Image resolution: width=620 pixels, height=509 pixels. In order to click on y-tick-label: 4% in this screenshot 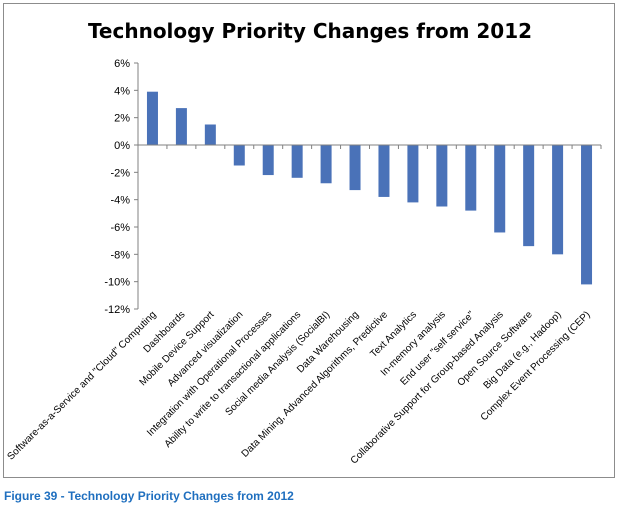, I will do `click(122, 91)`.